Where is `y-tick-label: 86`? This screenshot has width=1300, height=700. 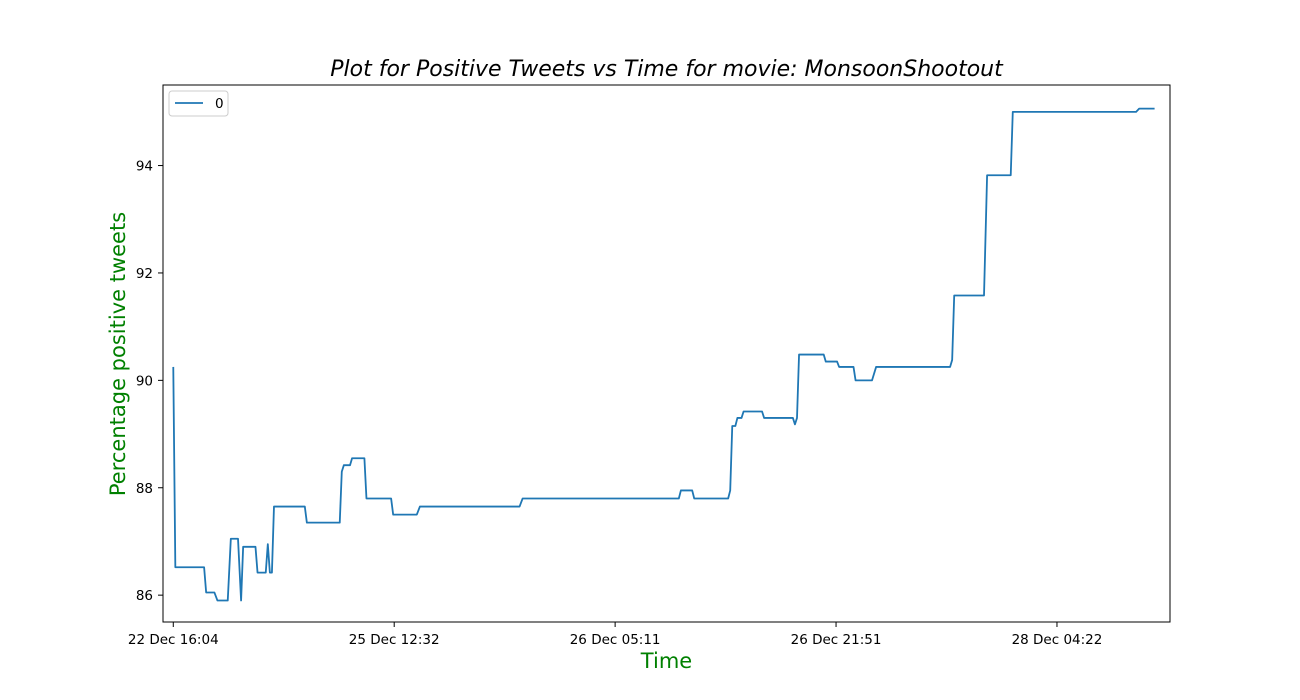
y-tick-label: 86 is located at coordinates (144, 596).